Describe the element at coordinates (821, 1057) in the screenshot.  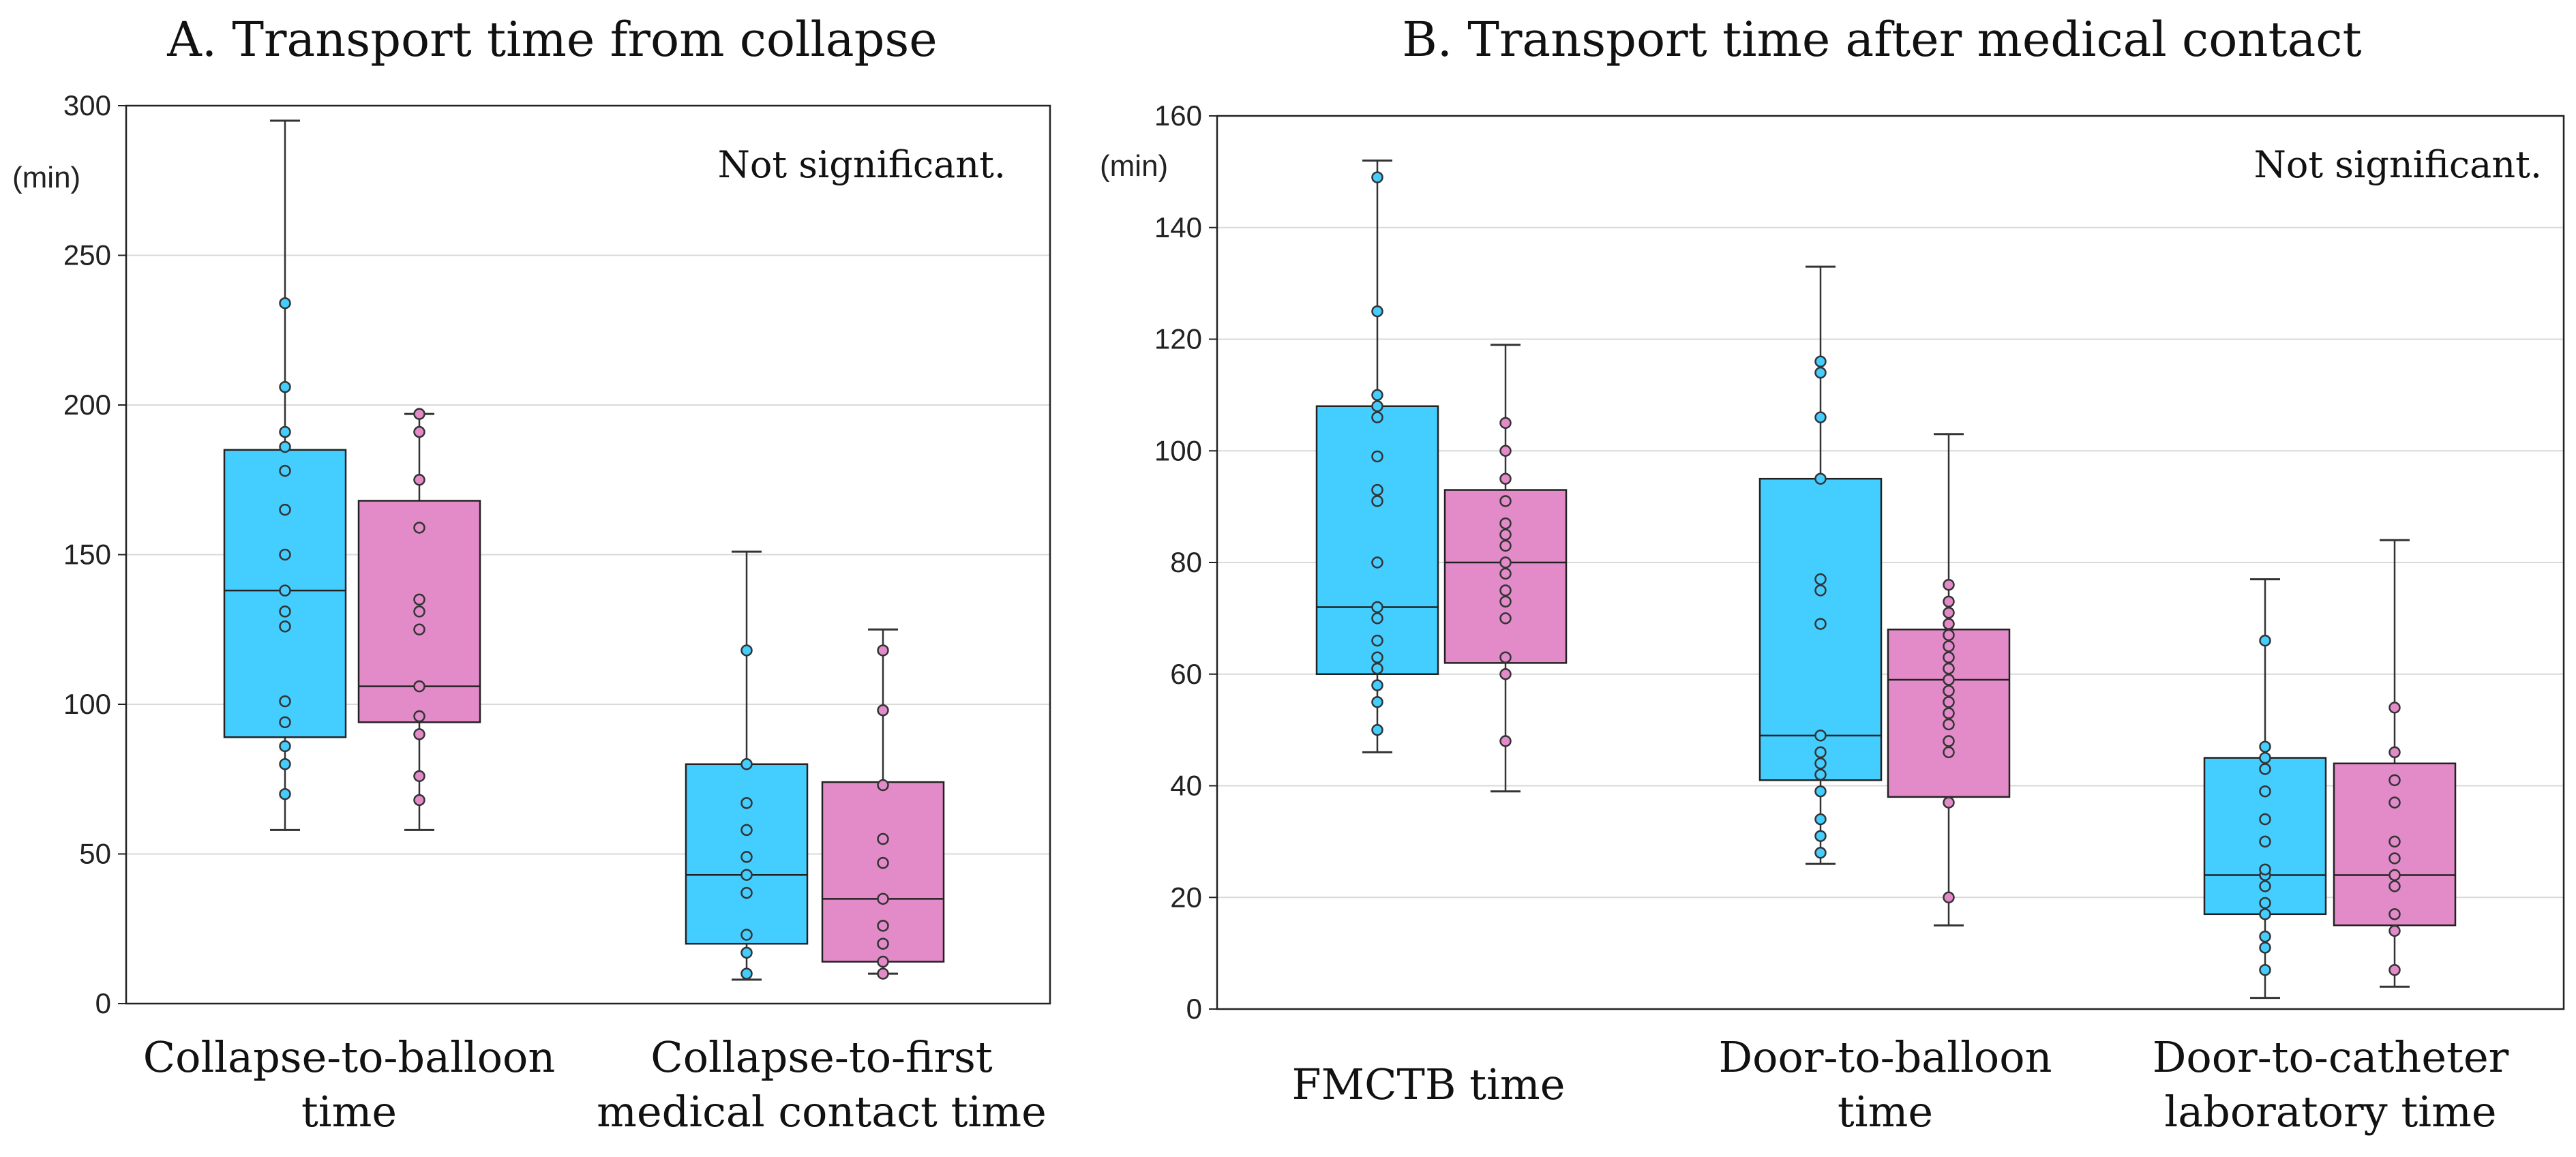
I see `category-label: Collapse-to-first` at that location.